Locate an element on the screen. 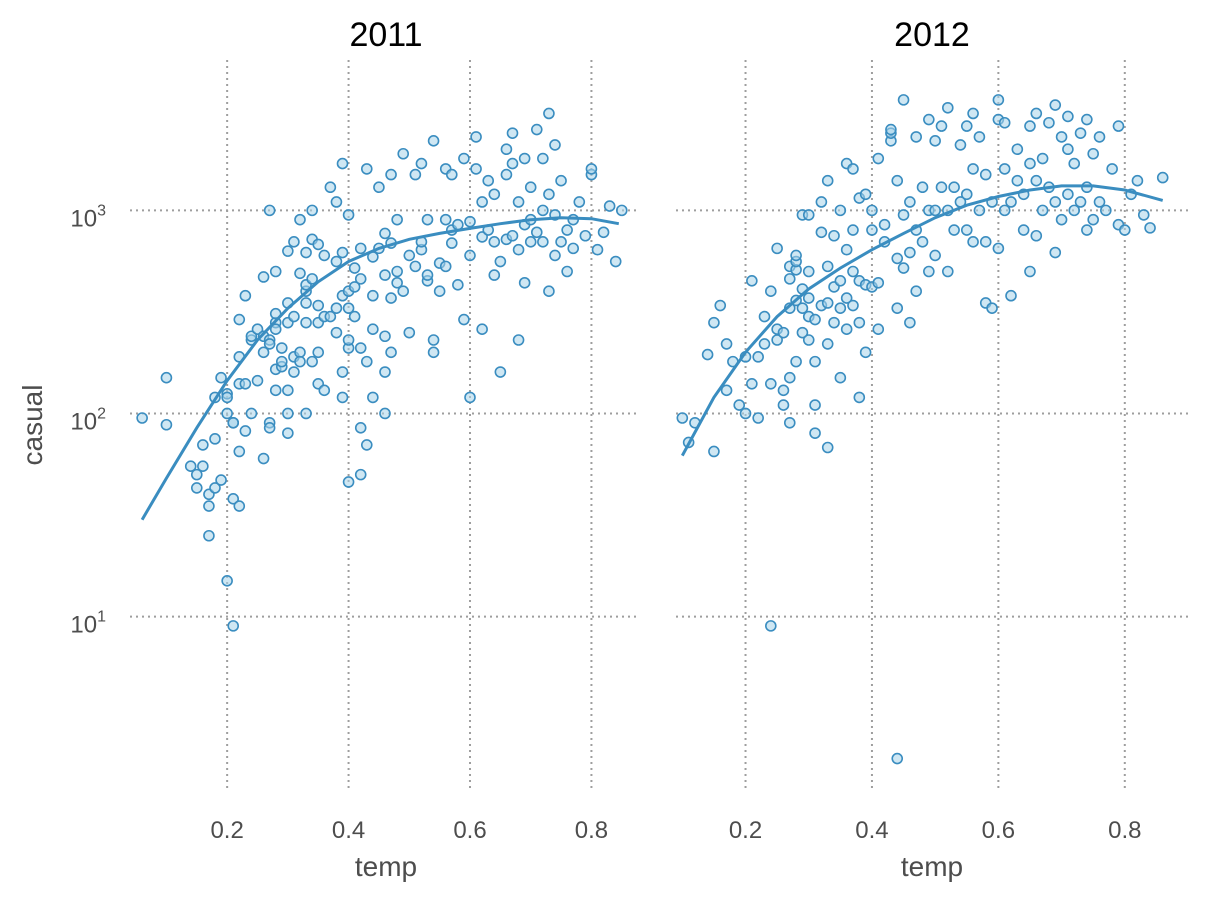 The image size is (1209, 902). x-tick-label: 0.6 is located at coordinates (998, 830).